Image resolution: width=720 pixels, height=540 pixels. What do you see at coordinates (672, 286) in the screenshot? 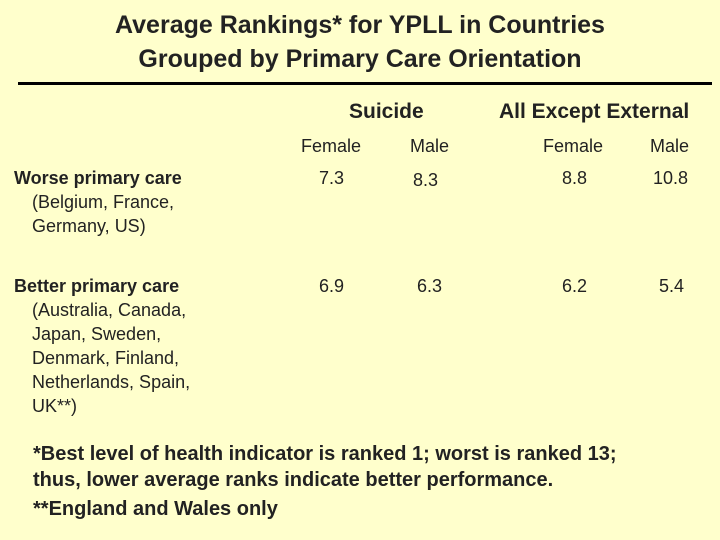
I see `value-cell: 5.4` at bounding box center [672, 286].